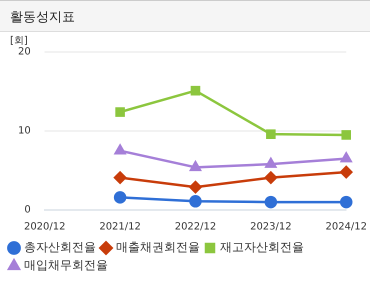 This screenshot has width=370, height=285. What do you see at coordinates (66, 265) in the screenshot?
I see `legend-label: 매입채무회전율` at bounding box center [66, 265].